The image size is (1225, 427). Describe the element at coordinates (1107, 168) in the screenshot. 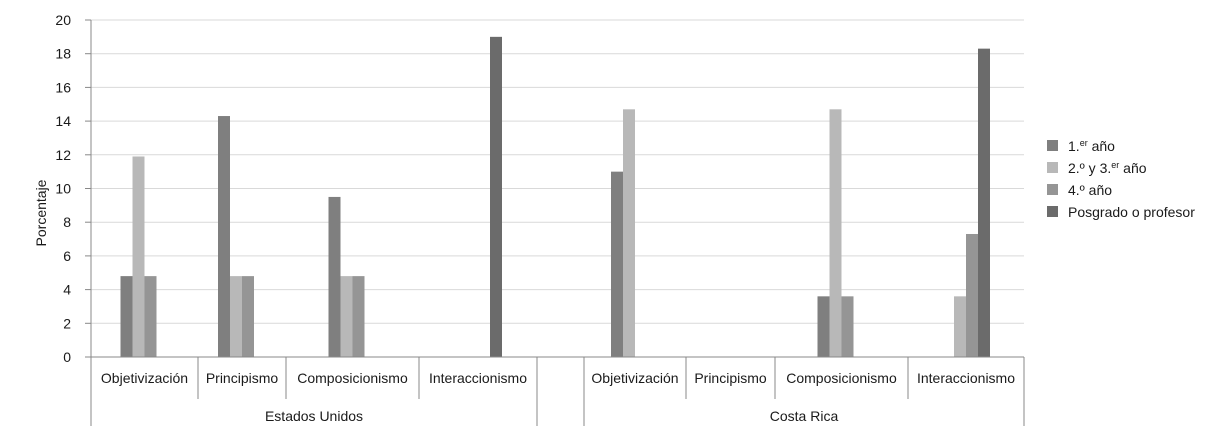

I see `legend-label: 2.º y 3.er año` at that location.